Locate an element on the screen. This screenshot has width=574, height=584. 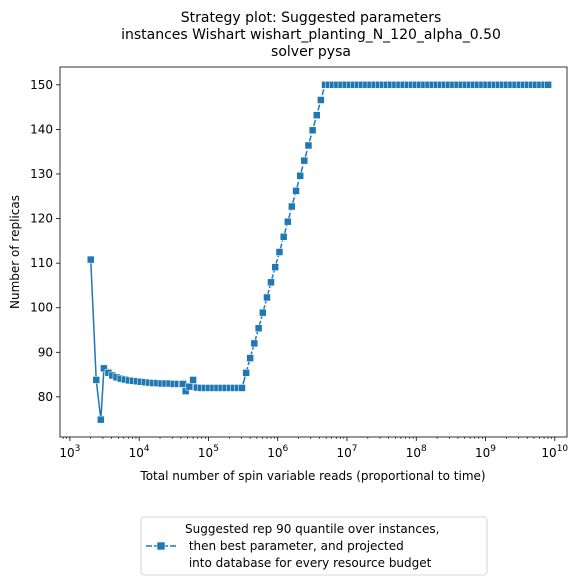
legend-box is located at coordinates (314, 546).